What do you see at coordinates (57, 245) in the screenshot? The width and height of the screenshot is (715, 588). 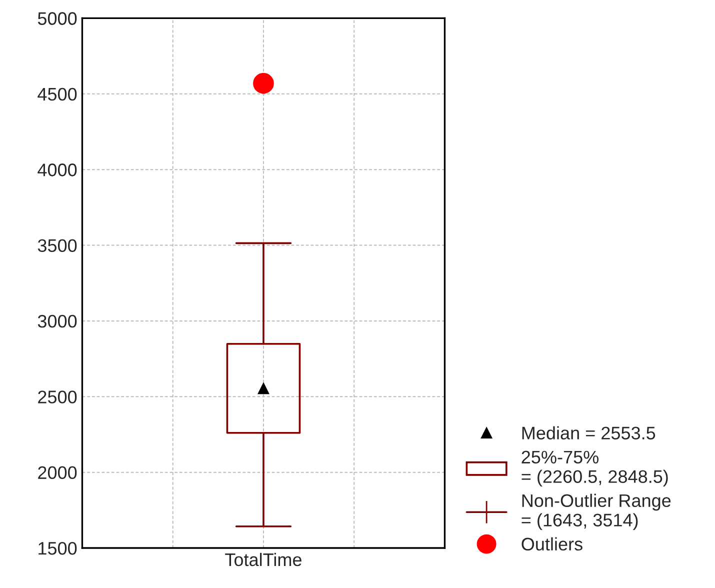 I see `y-tick-label: 3500` at bounding box center [57, 245].